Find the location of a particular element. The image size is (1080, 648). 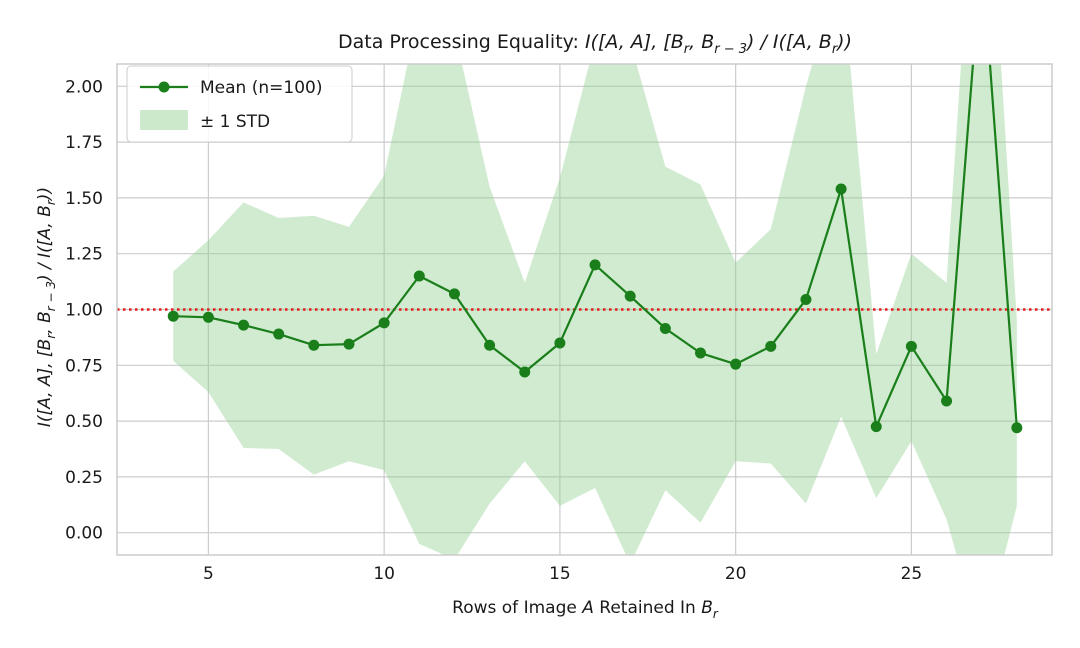

y-tick-label: 1.75 is located at coordinates (84, 143).